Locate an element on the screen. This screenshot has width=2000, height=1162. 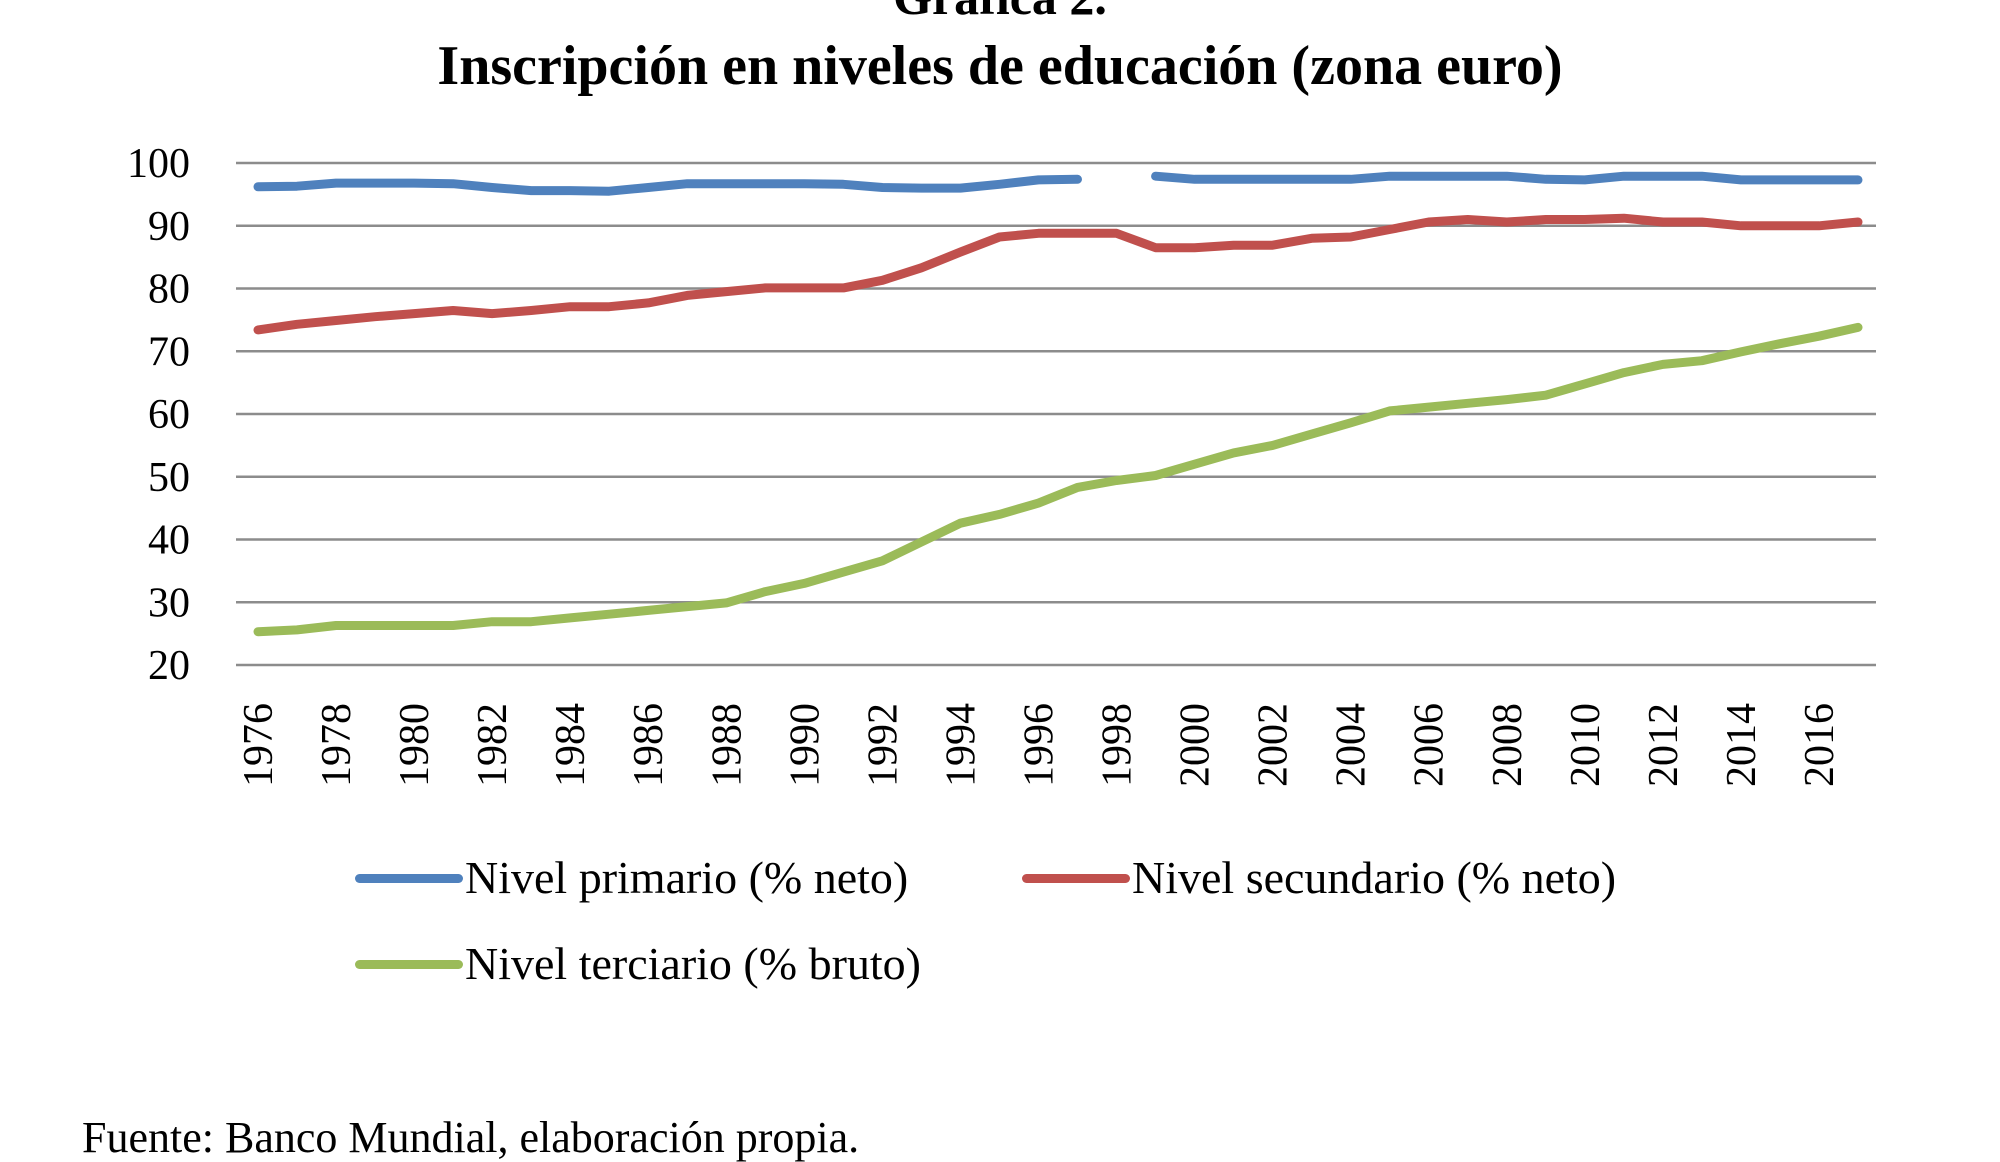
x-tick-label: 1990 is located at coordinates (805, 745).